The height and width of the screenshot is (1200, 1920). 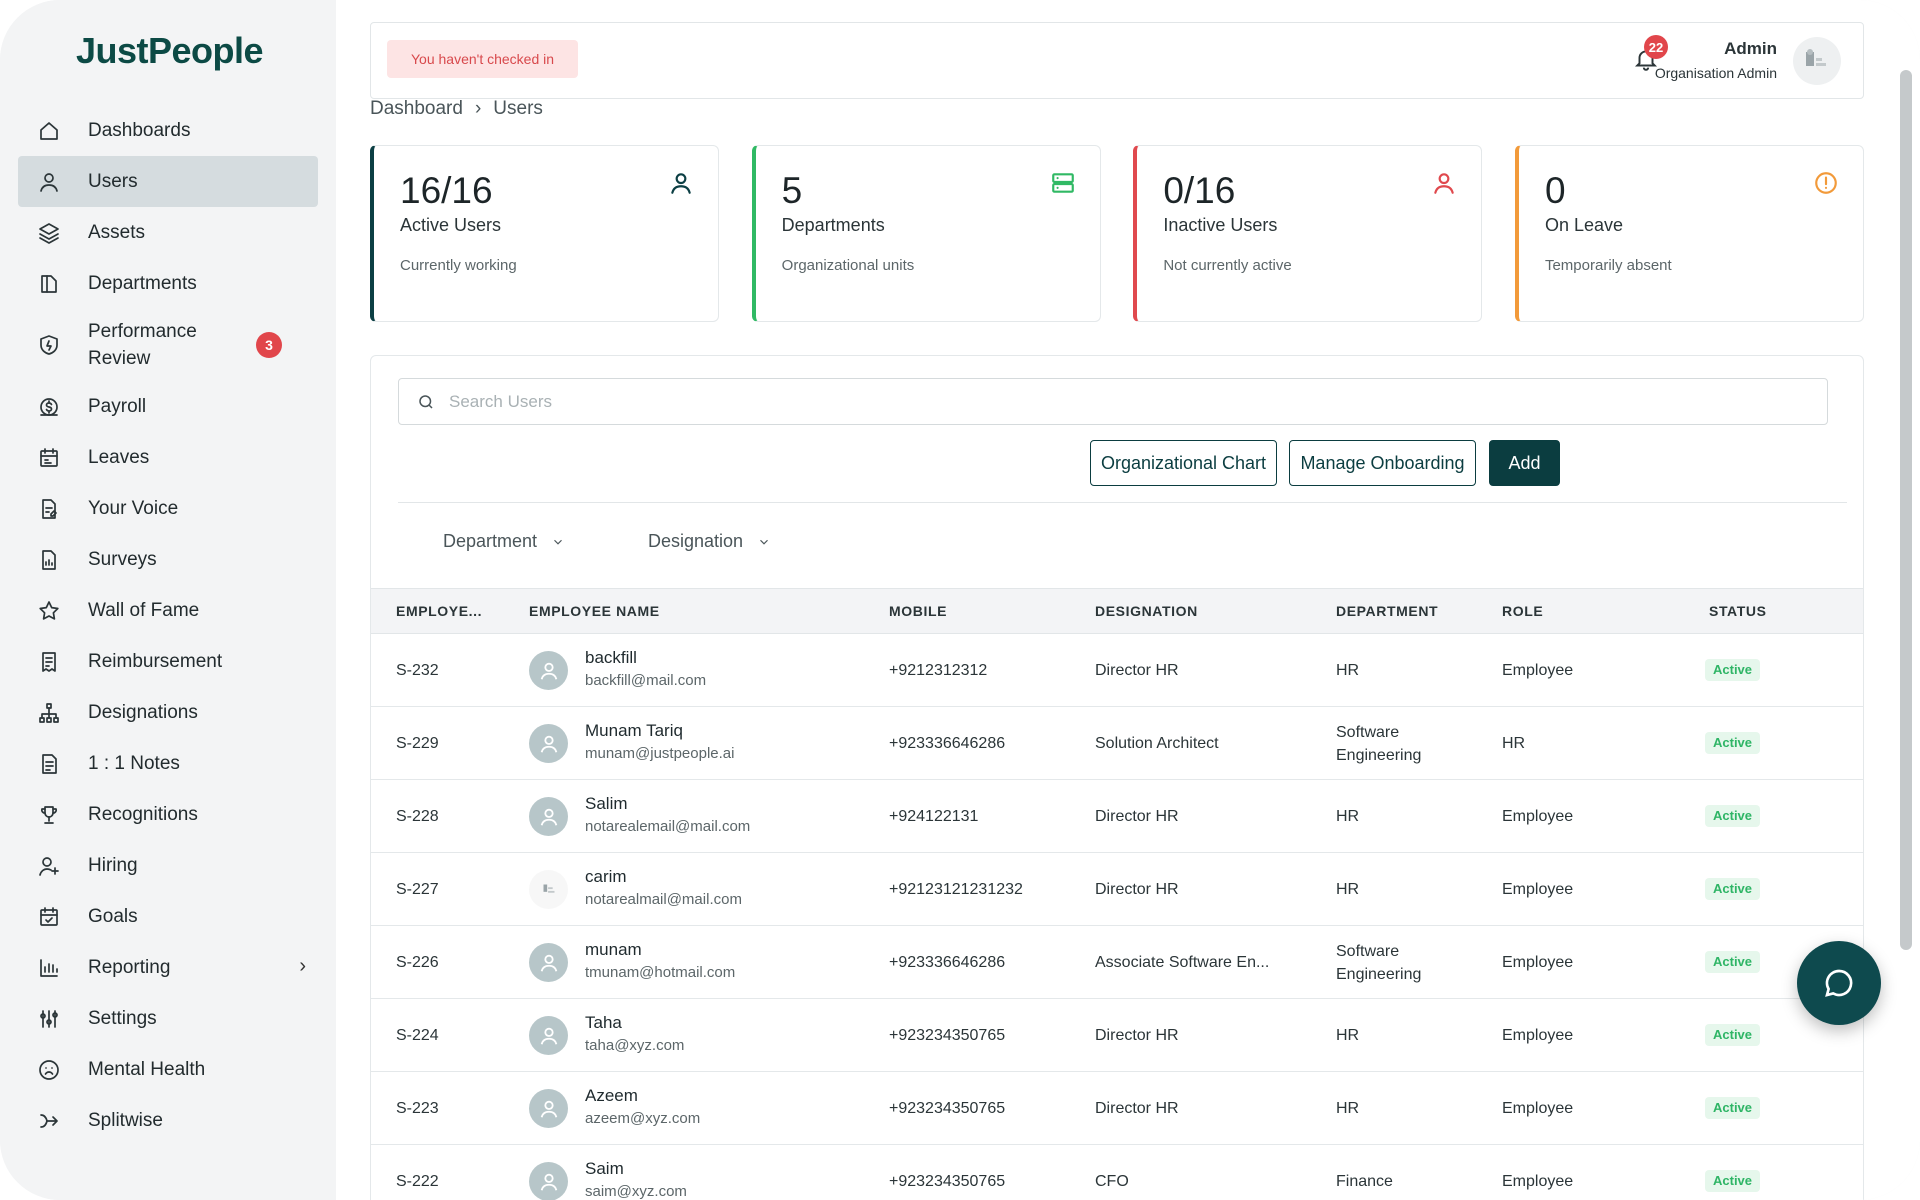 What do you see at coordinates (168, 283) in the screenshot?
I see `sidebar-item-departments: Departments` at bounding box center [168, 283].